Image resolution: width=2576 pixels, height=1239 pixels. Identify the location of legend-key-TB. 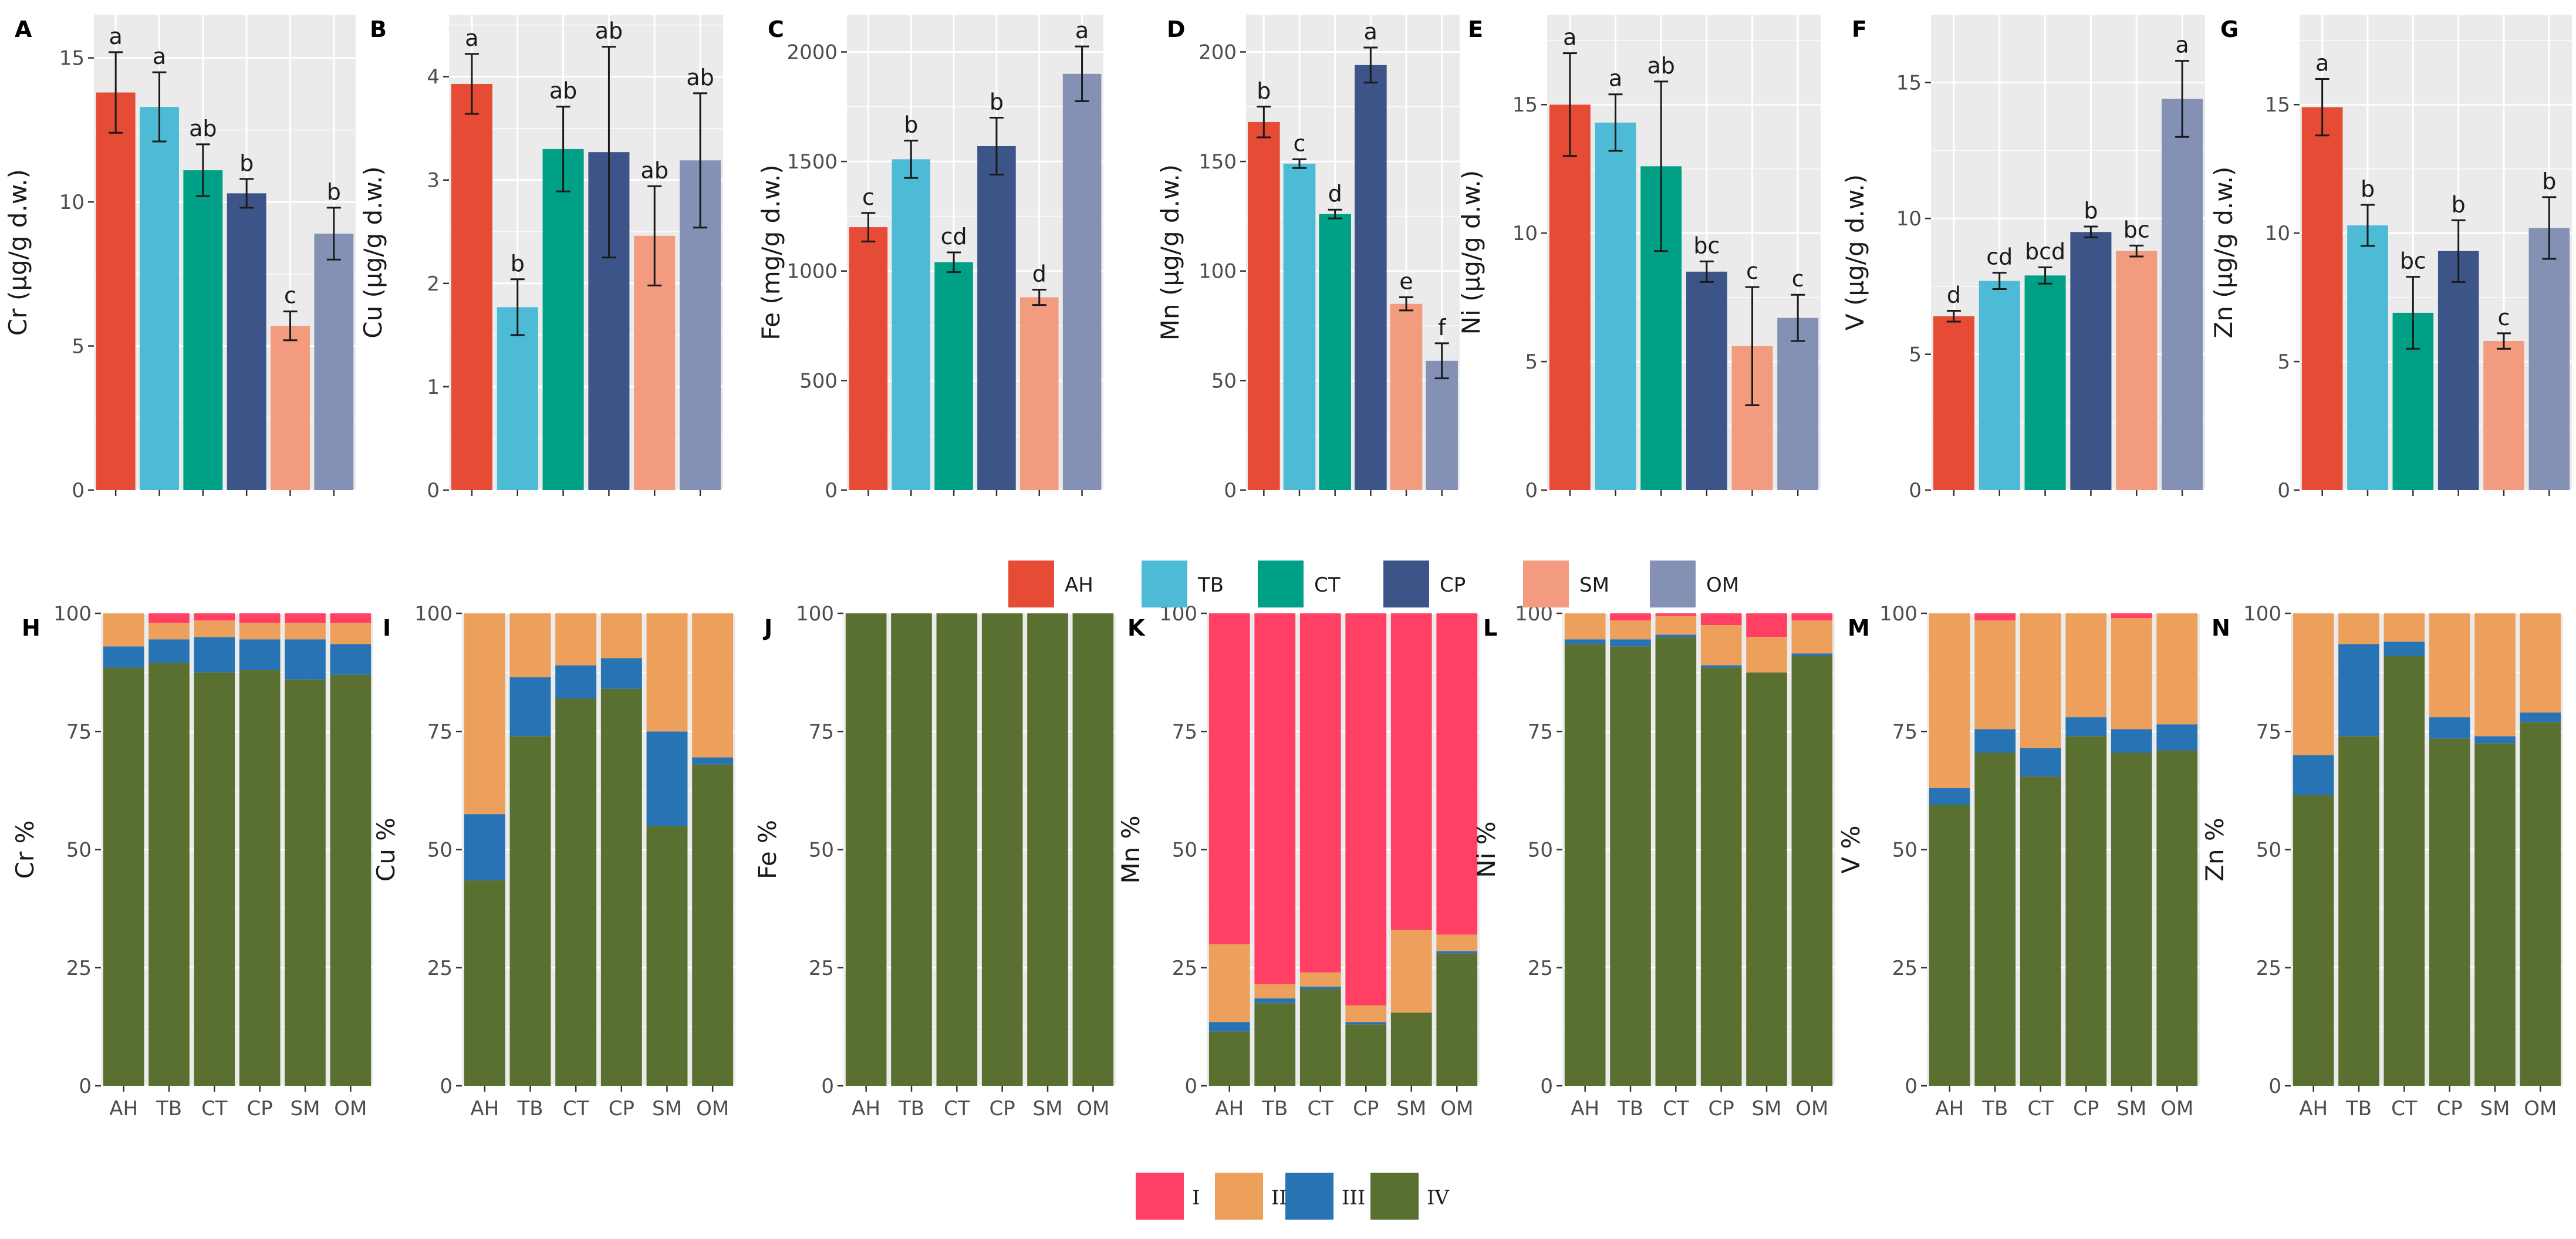
(1164, 584).